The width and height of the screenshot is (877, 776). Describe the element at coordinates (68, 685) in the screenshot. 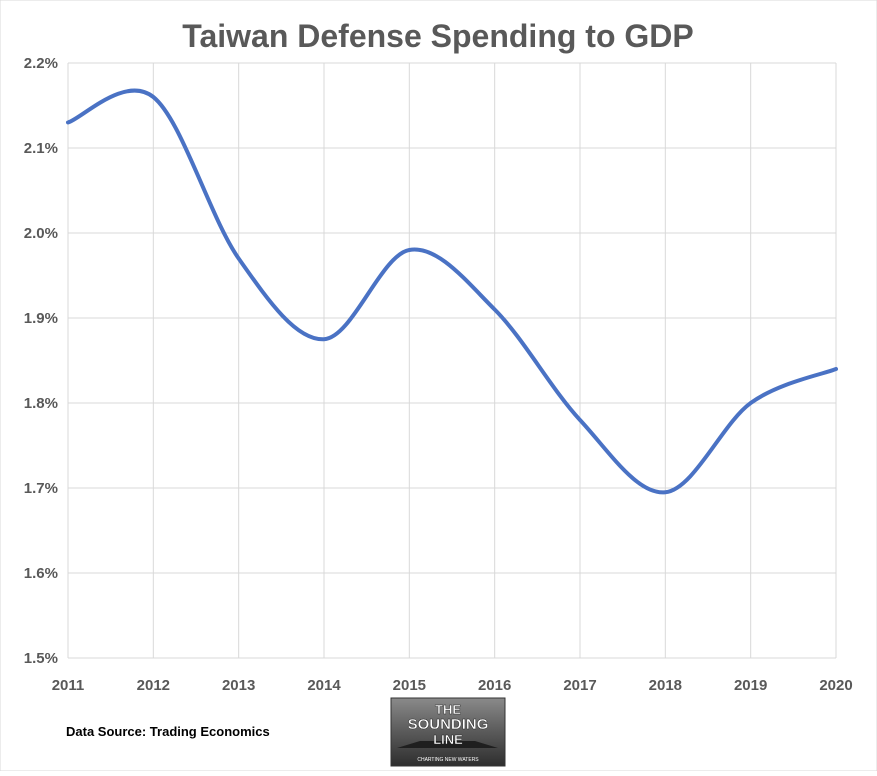

I see `x-tick-label: 2011` at that location.